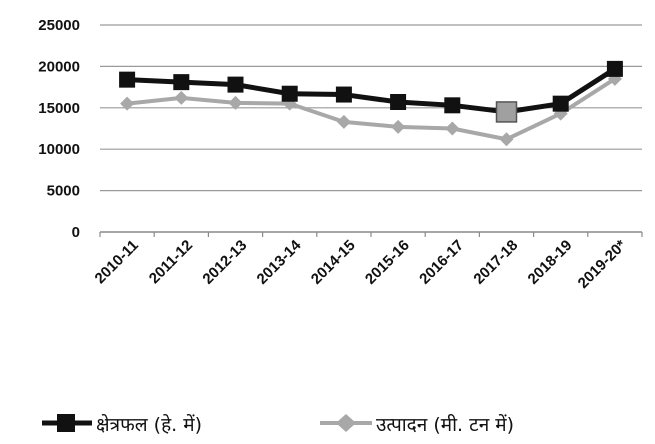 The width and height of the screenshot is (655, 444). Describe the element at coordinates (333, 262) in the screenshot. I see `x-tick-label: 2014-15` at that location.